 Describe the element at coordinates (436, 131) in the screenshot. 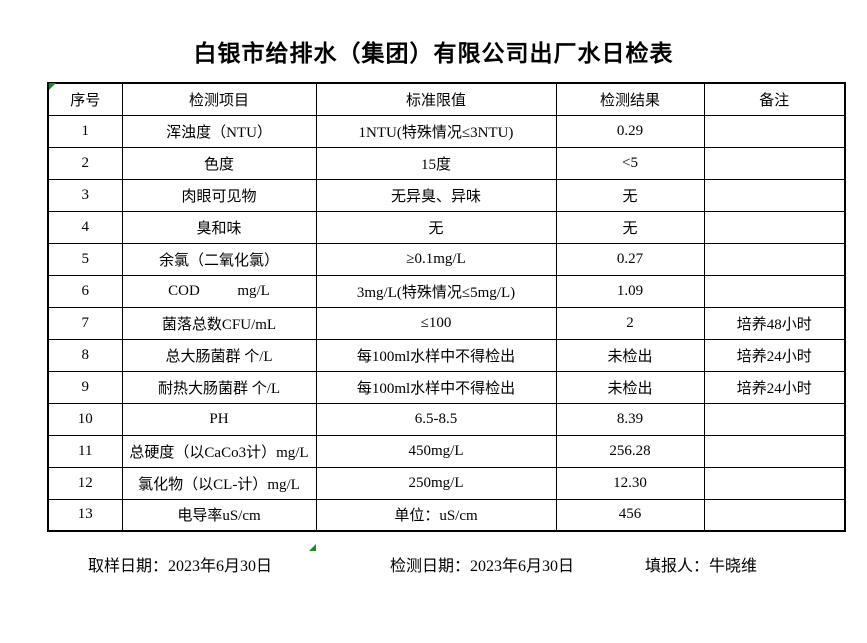

I see `standard-limit-cell: 1NTU(特殊情况≤3NTU)` at that location.